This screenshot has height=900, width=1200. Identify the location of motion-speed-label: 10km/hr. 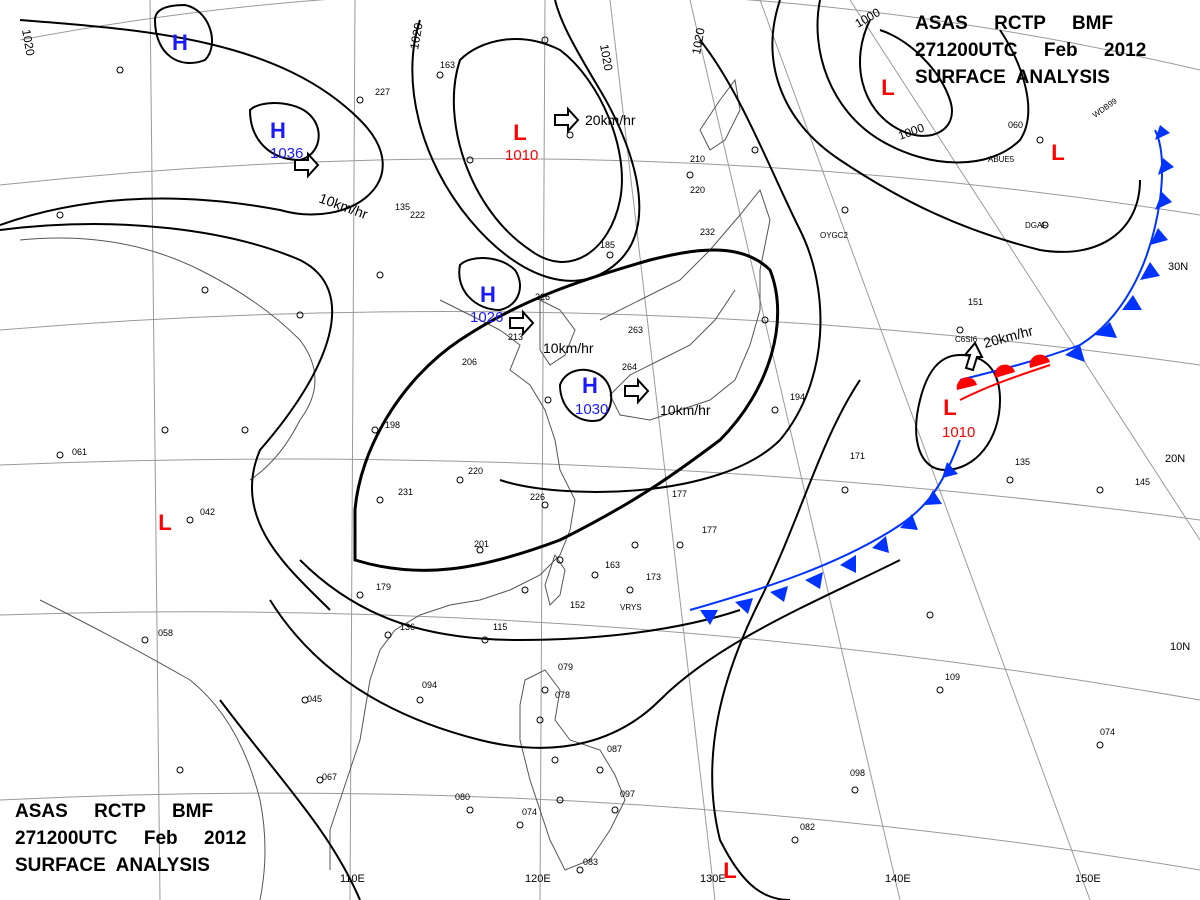
(685, 410).